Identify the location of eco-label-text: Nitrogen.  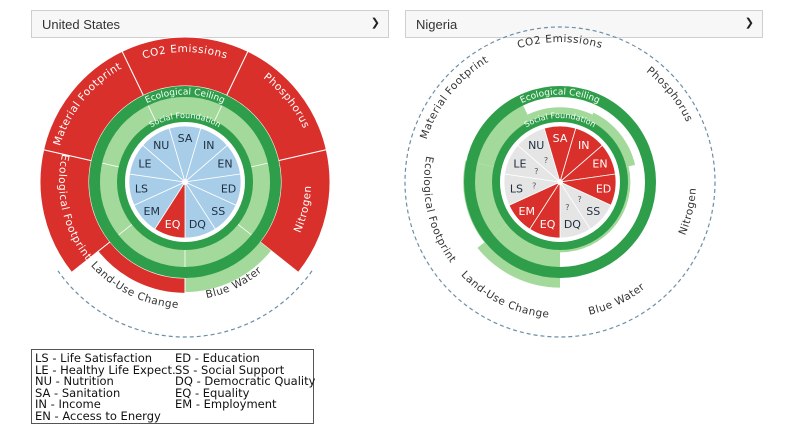
(688, 212).